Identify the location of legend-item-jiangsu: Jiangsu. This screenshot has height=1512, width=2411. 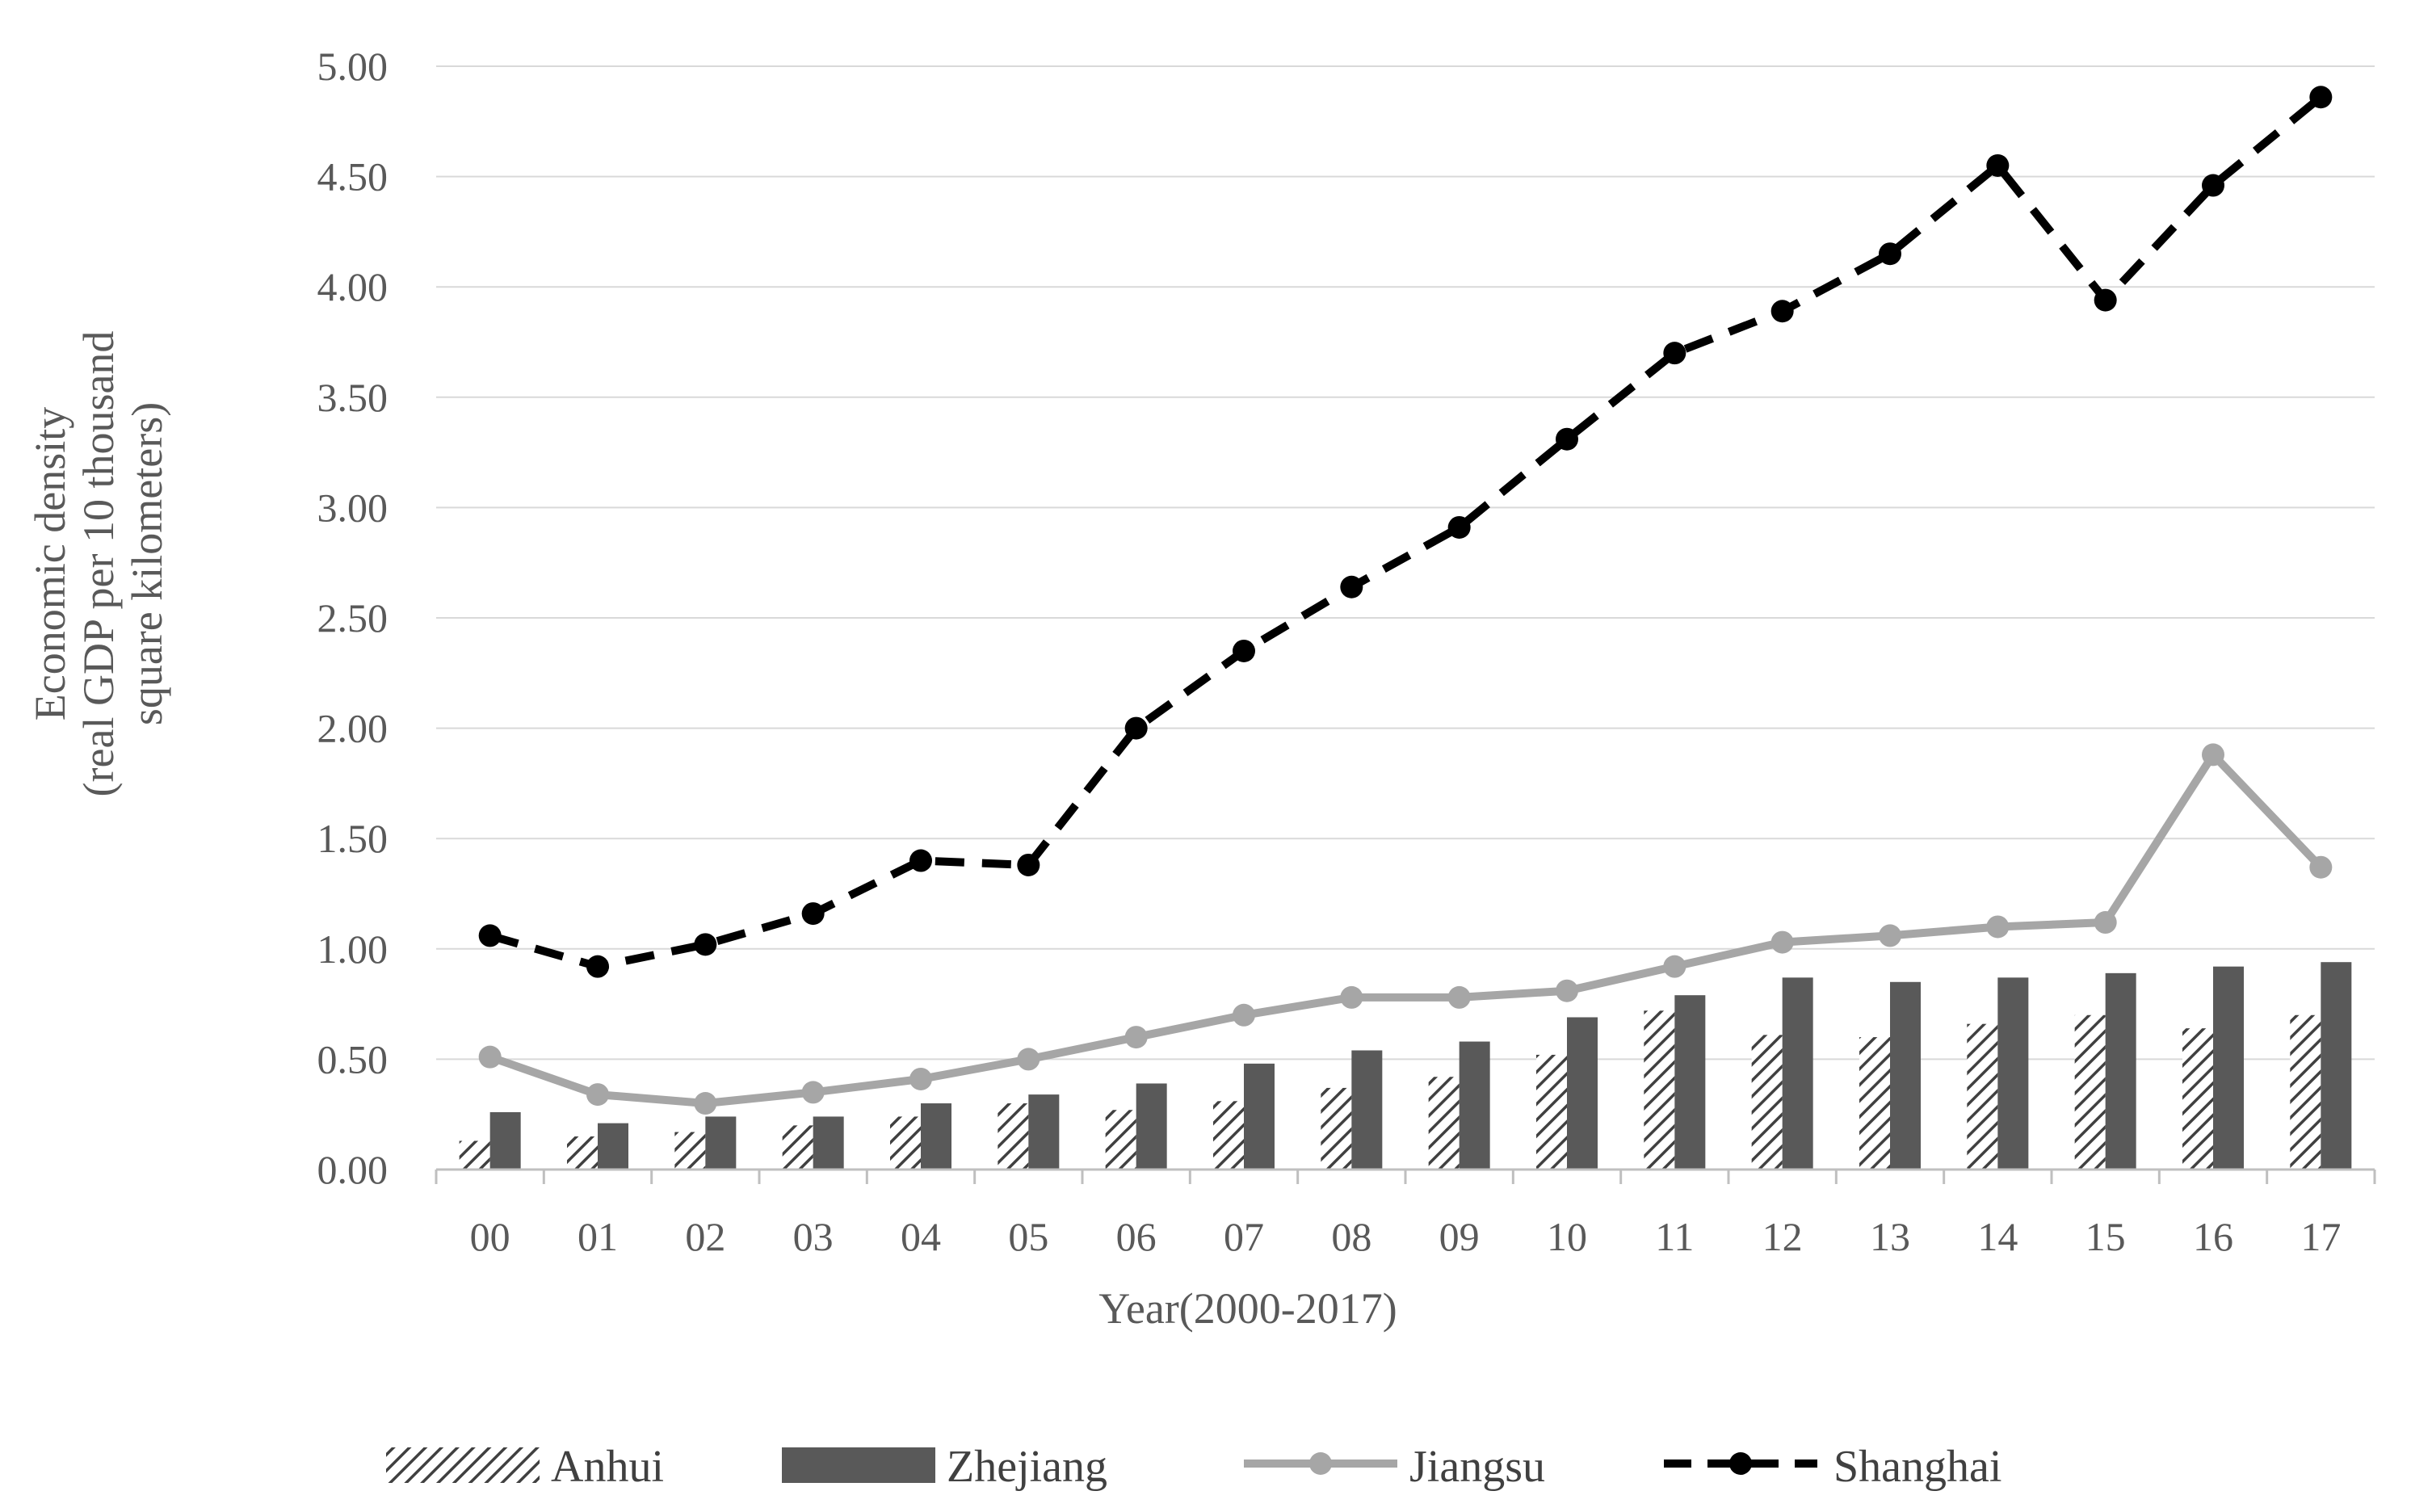
(1394, 1467).